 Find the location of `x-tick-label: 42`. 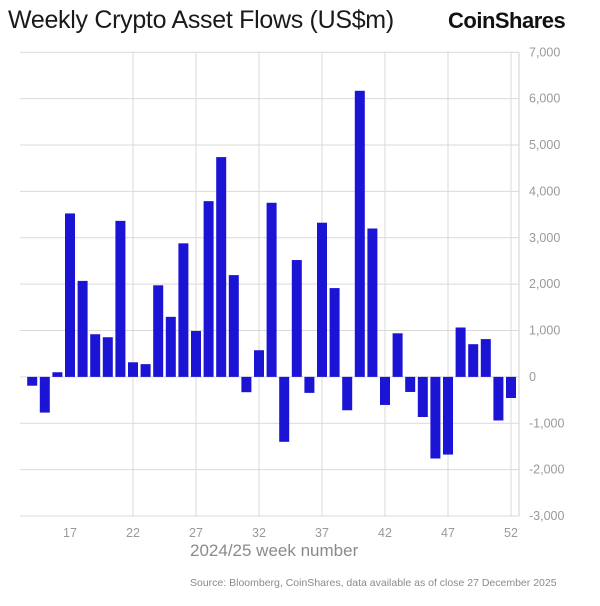

x-tick-label: 42 is located at coordinates (385, 533).